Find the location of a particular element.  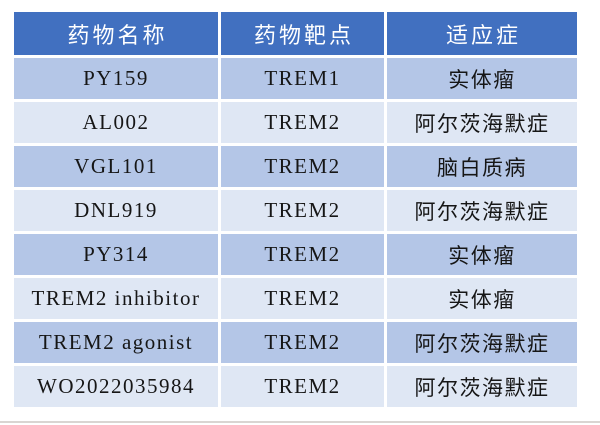

table-row: TREM2 agonist TREM2 阿尔茨海默症 is located at coordinates (295, 342).